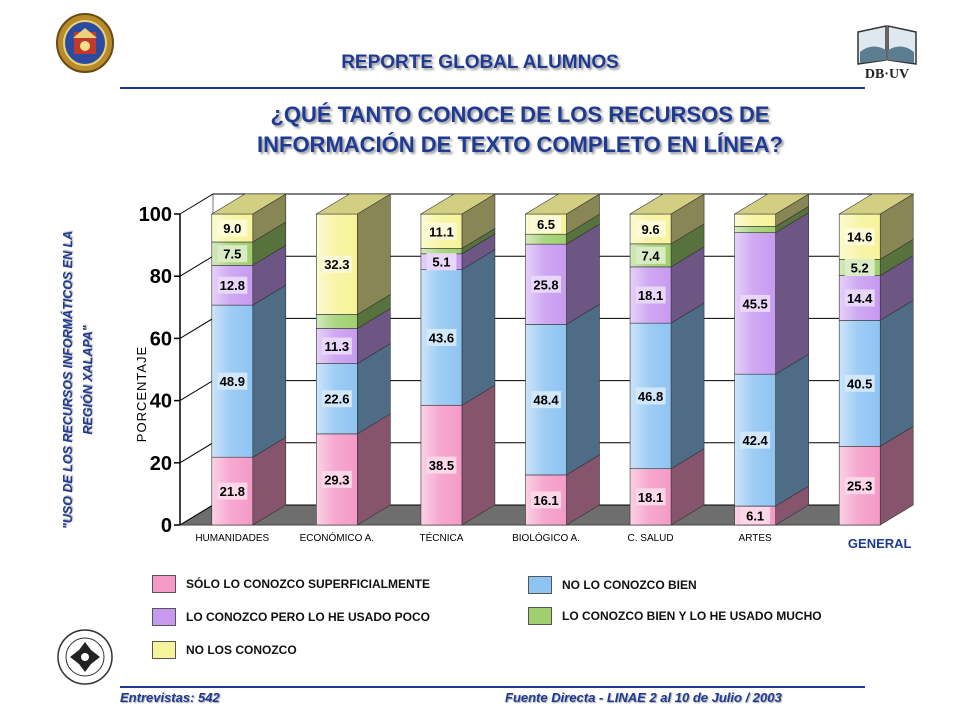 This screenshot has height=720, width=960. I want to click on bar-economico-a-no-los-conozco-side, so click(374, 254).